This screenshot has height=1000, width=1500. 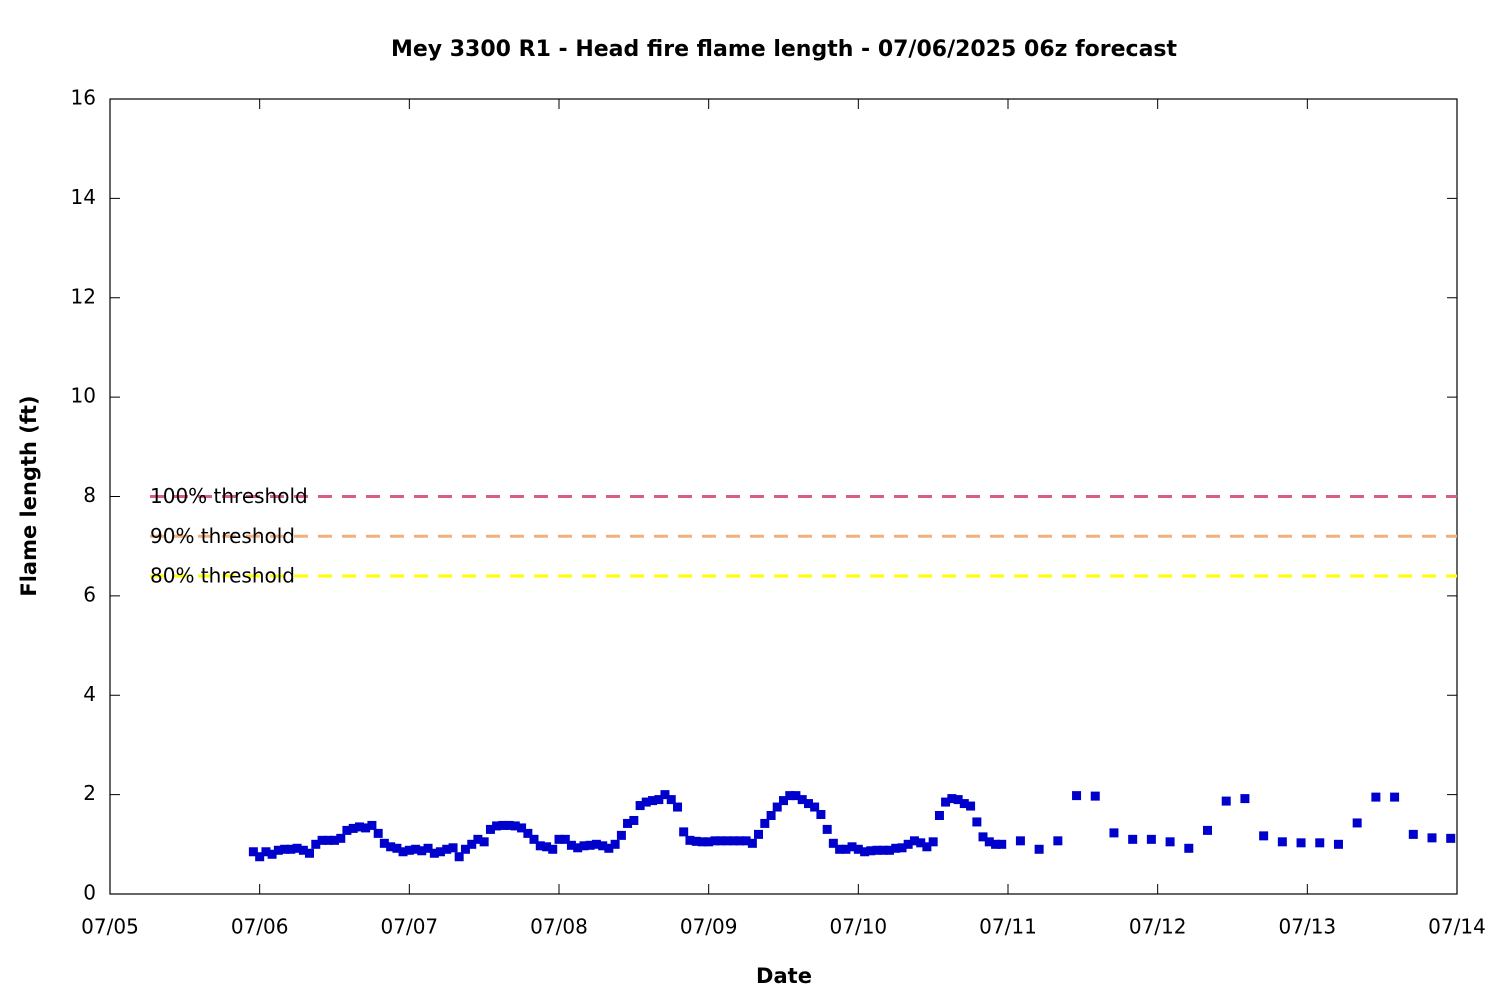 I want to click on x-tick-label: 07/13, so click(x=1308, y=927).